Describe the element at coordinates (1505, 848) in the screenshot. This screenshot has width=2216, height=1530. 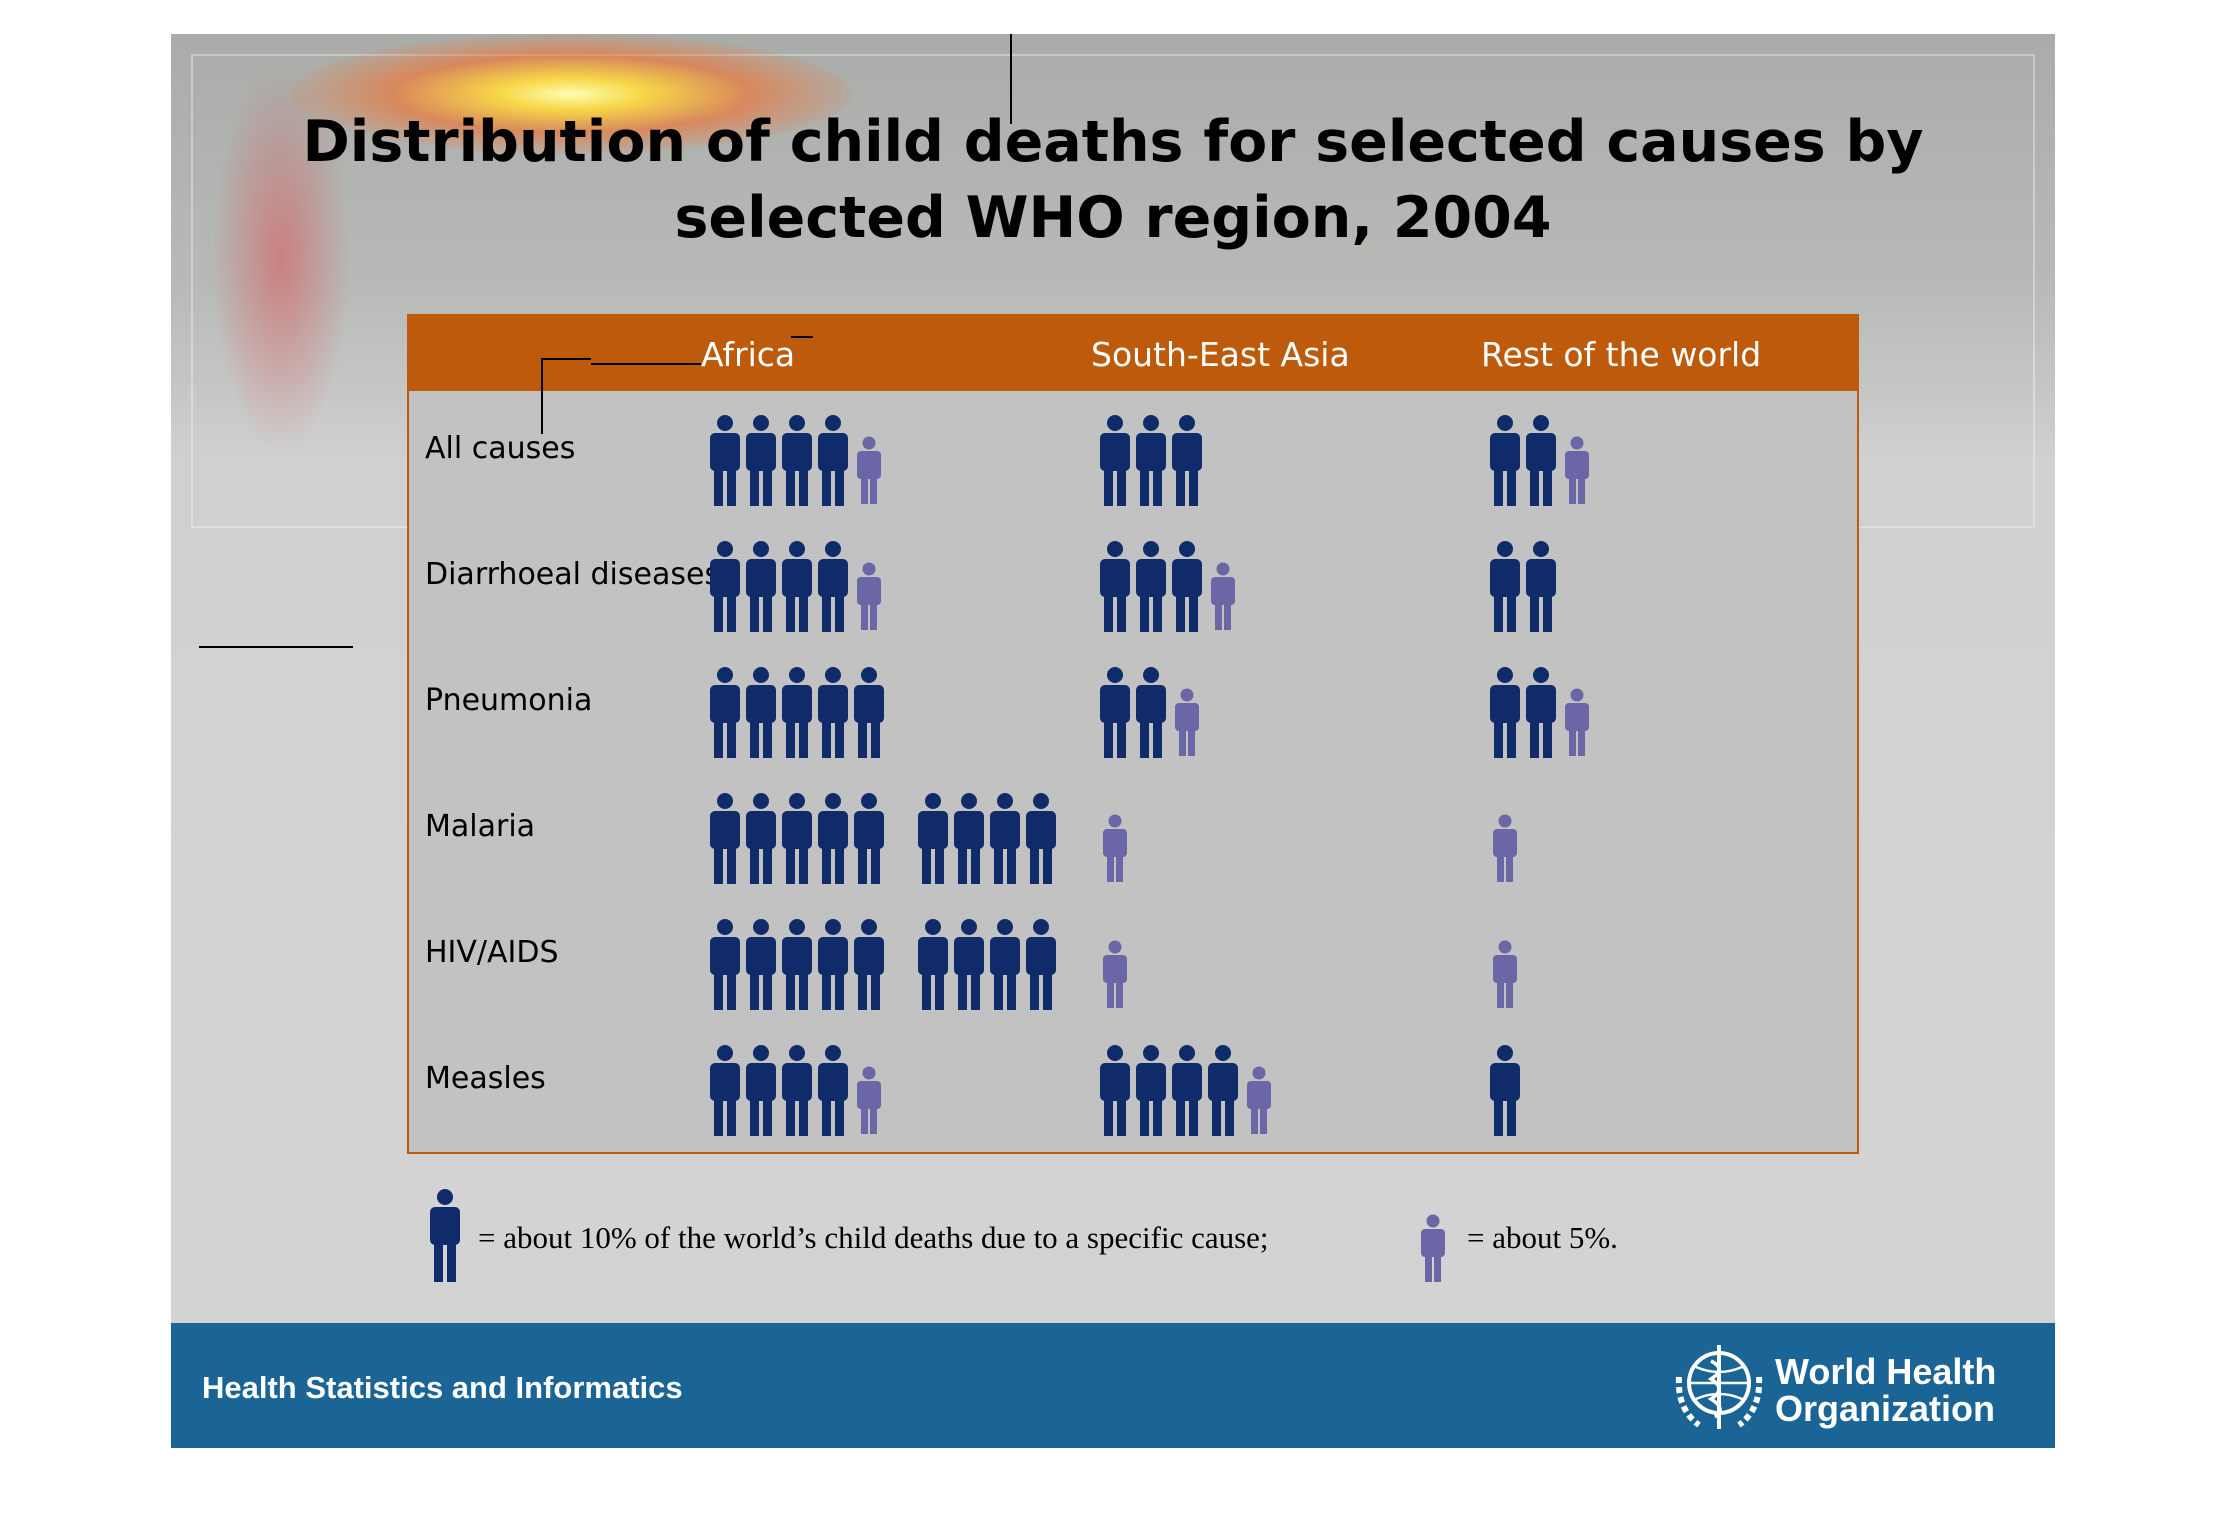
I see `half-person-icon-r4-c3` at that location.